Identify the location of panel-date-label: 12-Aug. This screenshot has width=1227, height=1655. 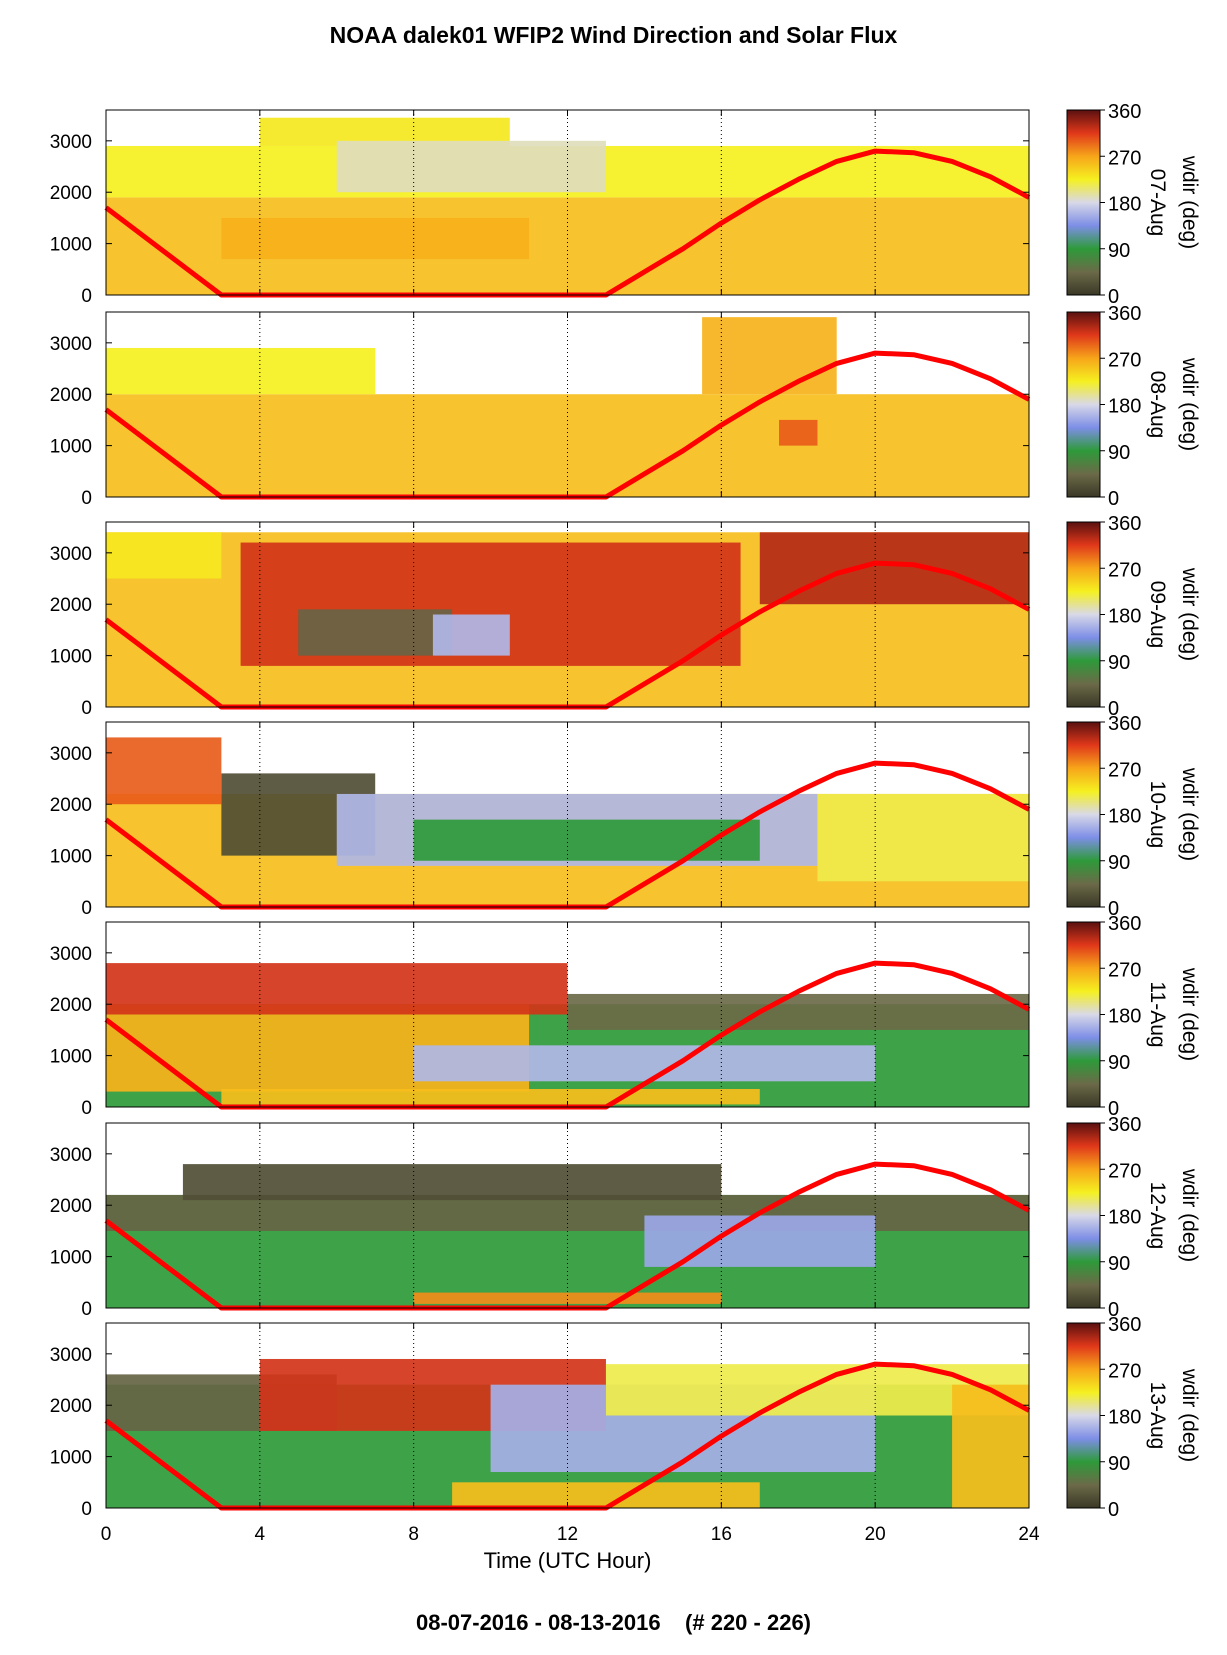
(1157, 1216).